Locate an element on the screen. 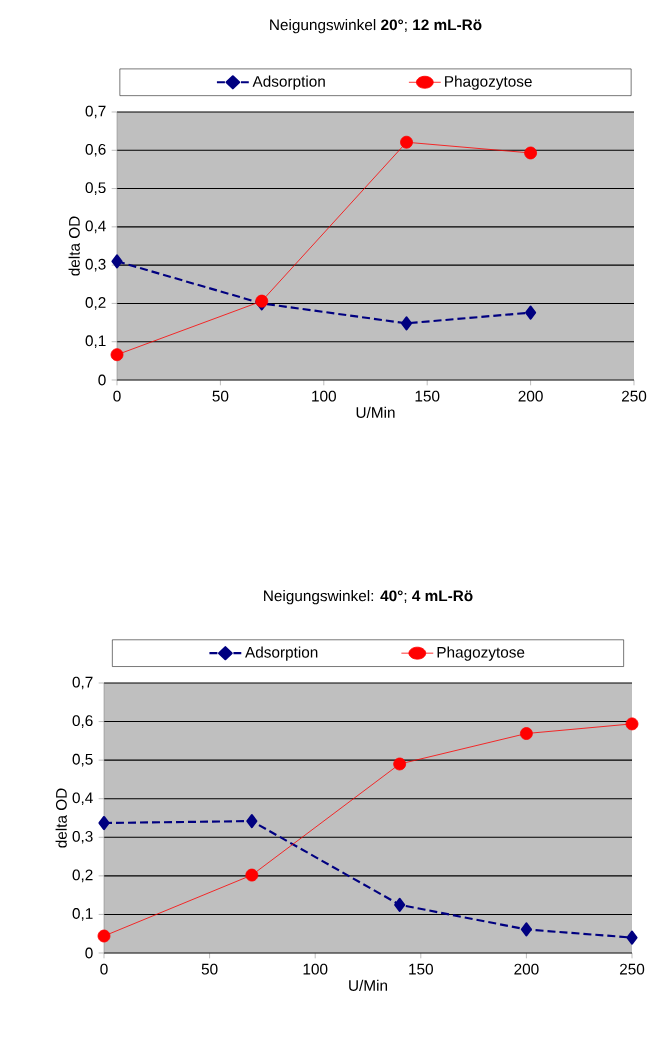 The height and width of the screenshot is (1039, 658). chart-title: Neigungswinkel: 40°; 4 mL-Rö is located at coordinates (368, 597).